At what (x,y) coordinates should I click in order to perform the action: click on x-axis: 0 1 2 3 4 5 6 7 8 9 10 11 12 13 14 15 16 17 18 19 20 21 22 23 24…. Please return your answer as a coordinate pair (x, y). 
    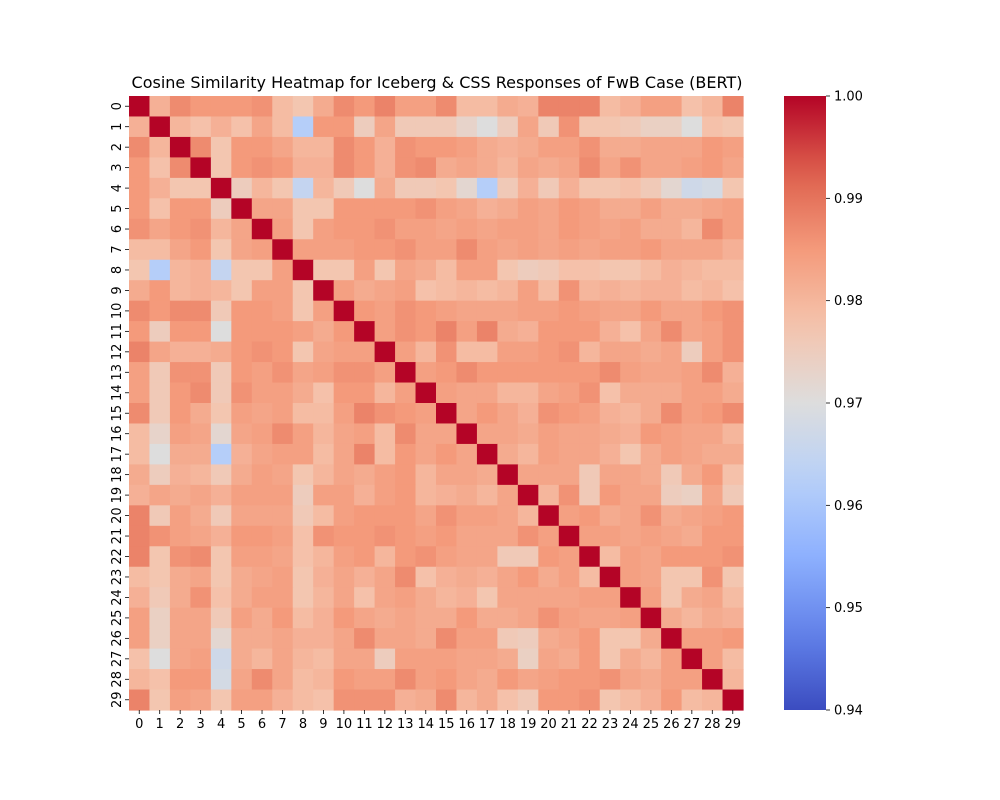
    Looking at the image, I should click on (438, 721).